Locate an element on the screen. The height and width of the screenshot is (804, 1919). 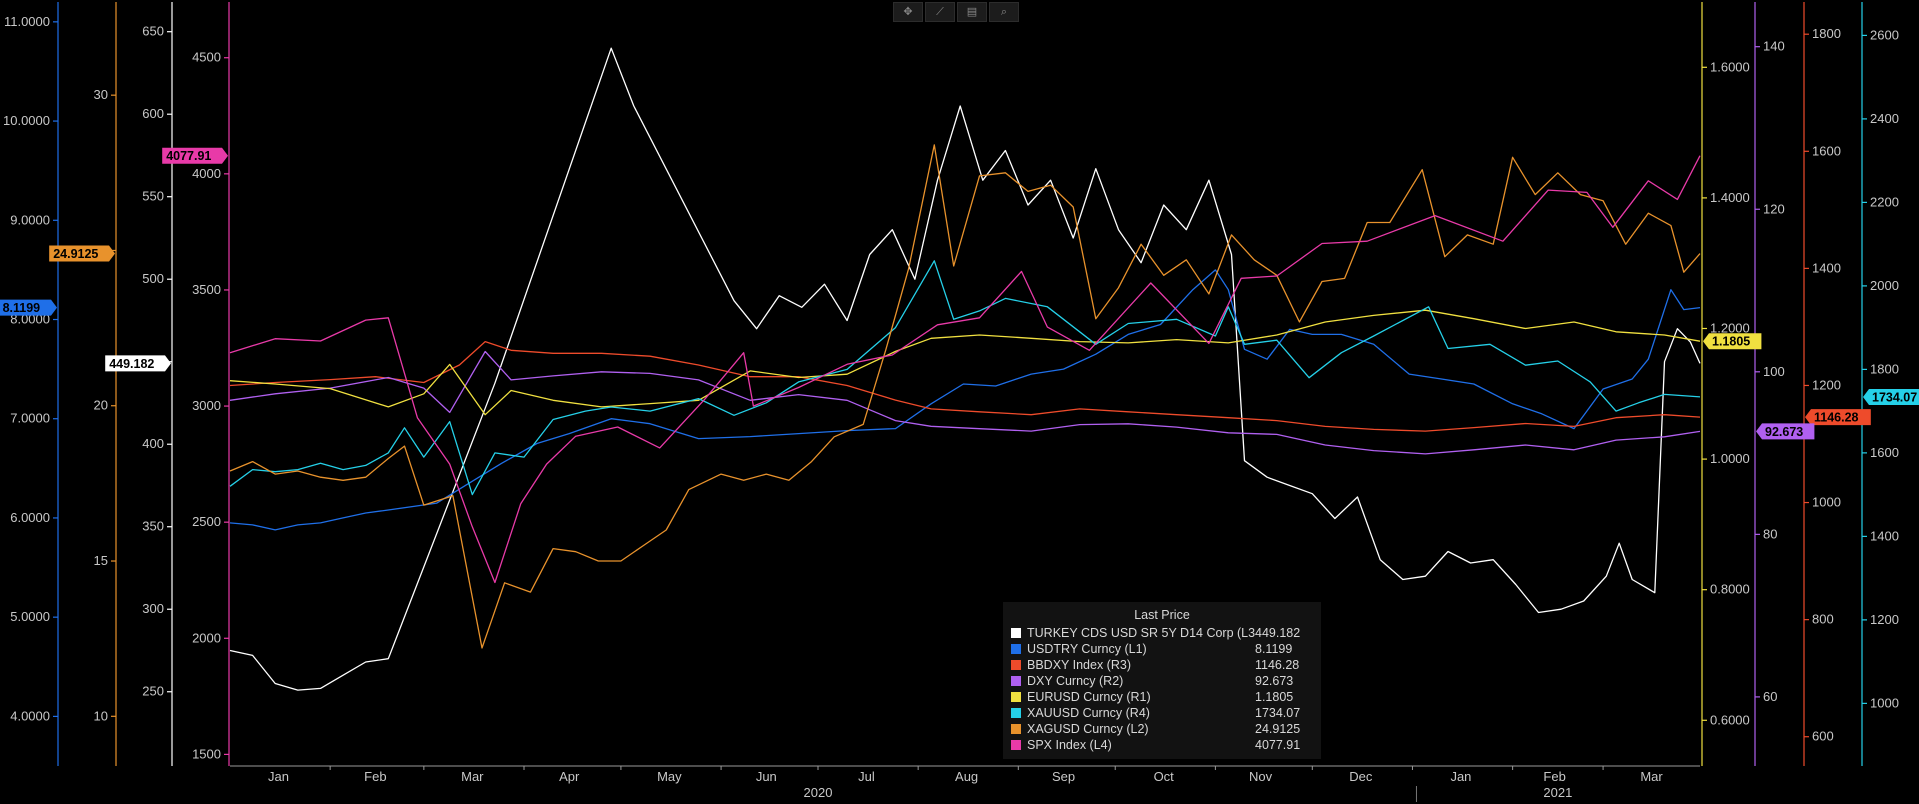
x-tick-label: May is located at coordinates (669, 776).